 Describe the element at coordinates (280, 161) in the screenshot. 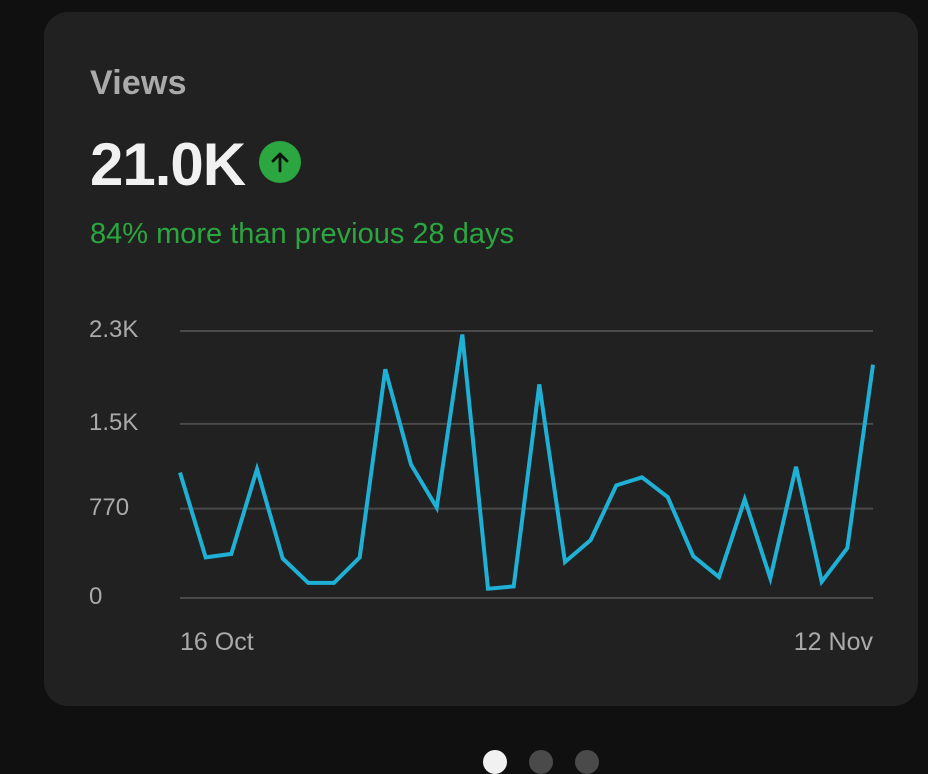

I see `arrow-up-icon` at that location.